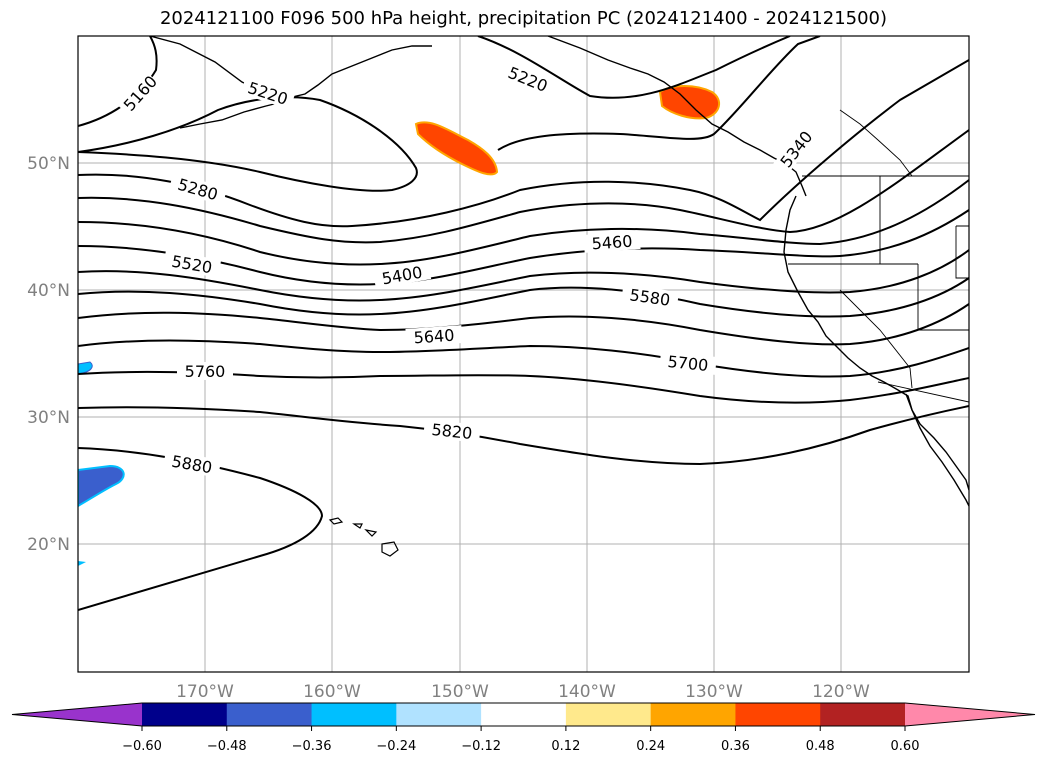 This screenshot has height=765, width=1047. I want to click on lon-label-130w: 130°W, so click(714, 692).